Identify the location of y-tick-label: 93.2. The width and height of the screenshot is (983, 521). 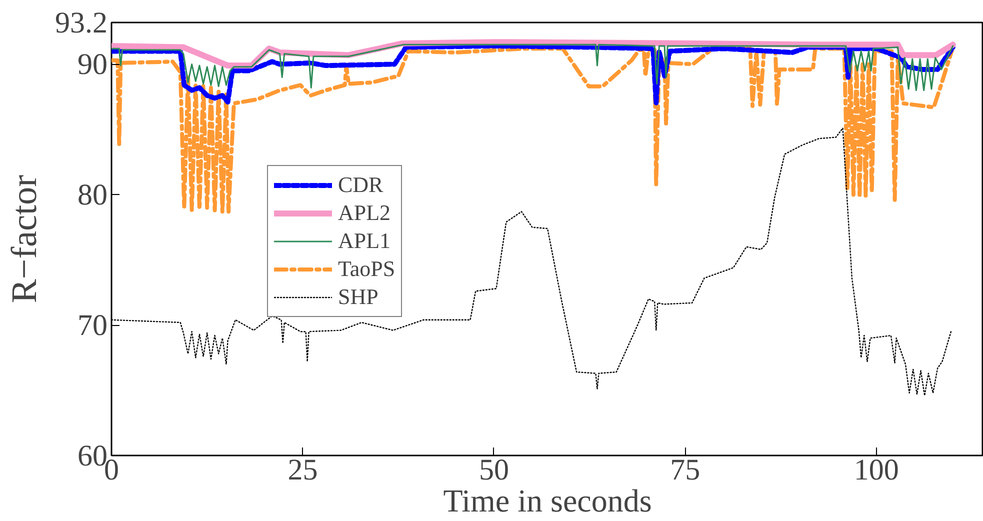
(81, 23).